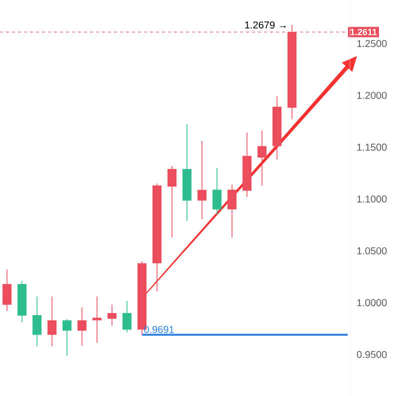  Describe the element at coordinates (372, 44) in the screenshot. I see `y-tick-label: 1.2500` at that location.